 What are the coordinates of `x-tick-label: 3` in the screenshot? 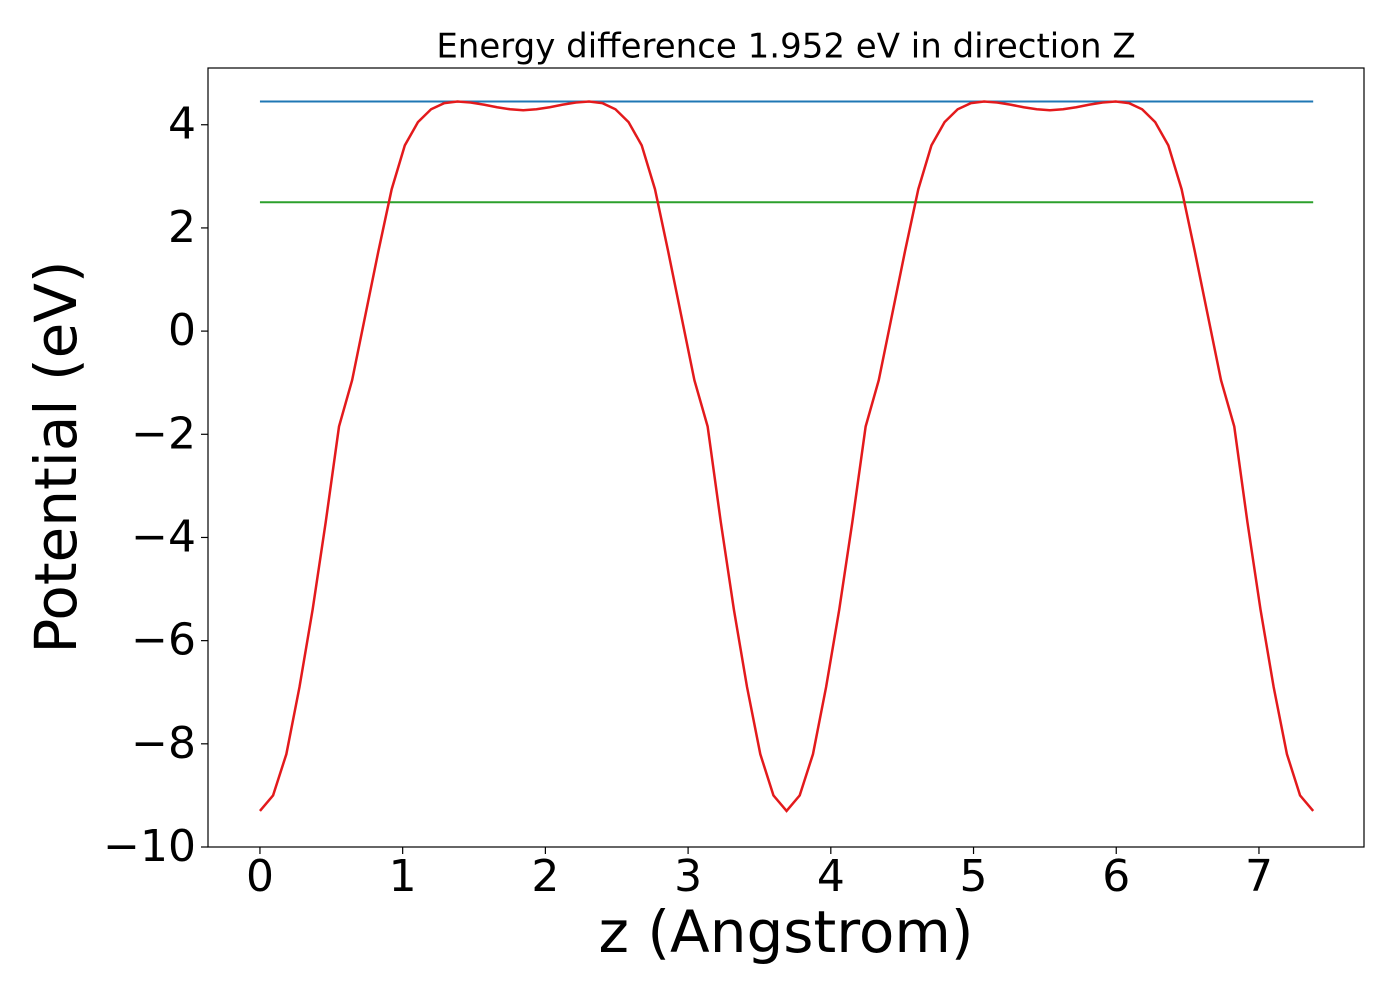 It's located at (688, 876).